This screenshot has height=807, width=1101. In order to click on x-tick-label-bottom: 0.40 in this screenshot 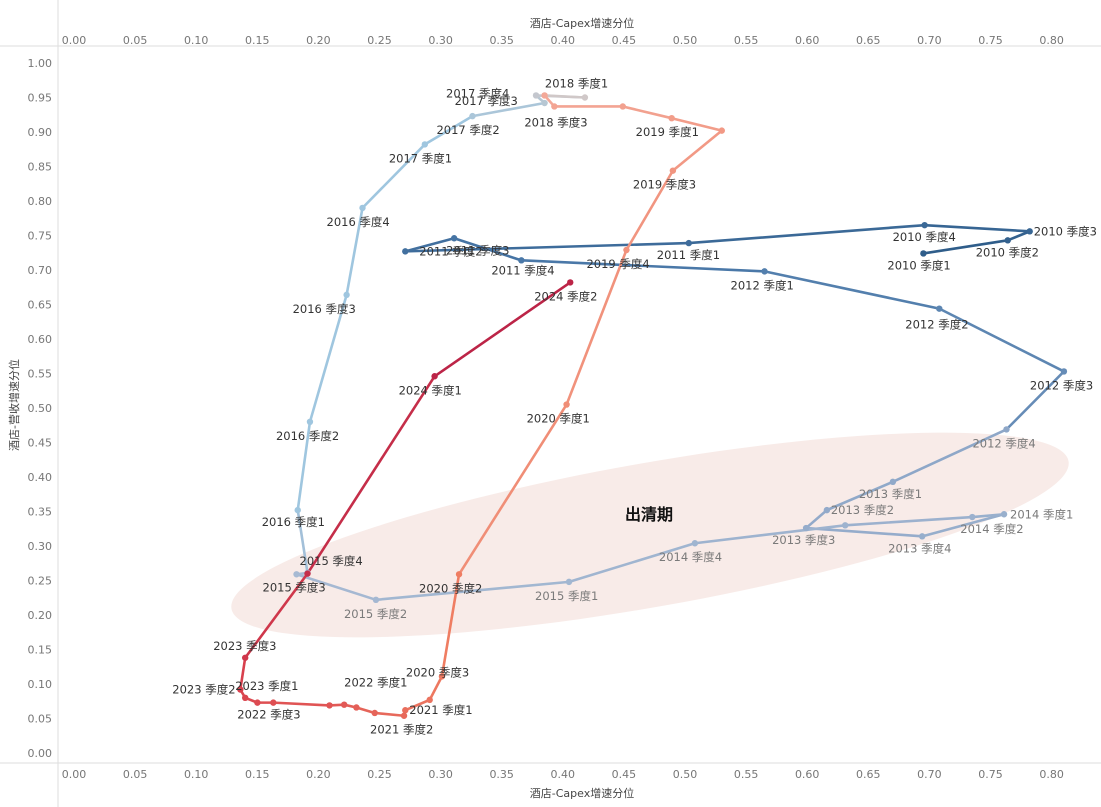, I will do `click(563, 774)`.